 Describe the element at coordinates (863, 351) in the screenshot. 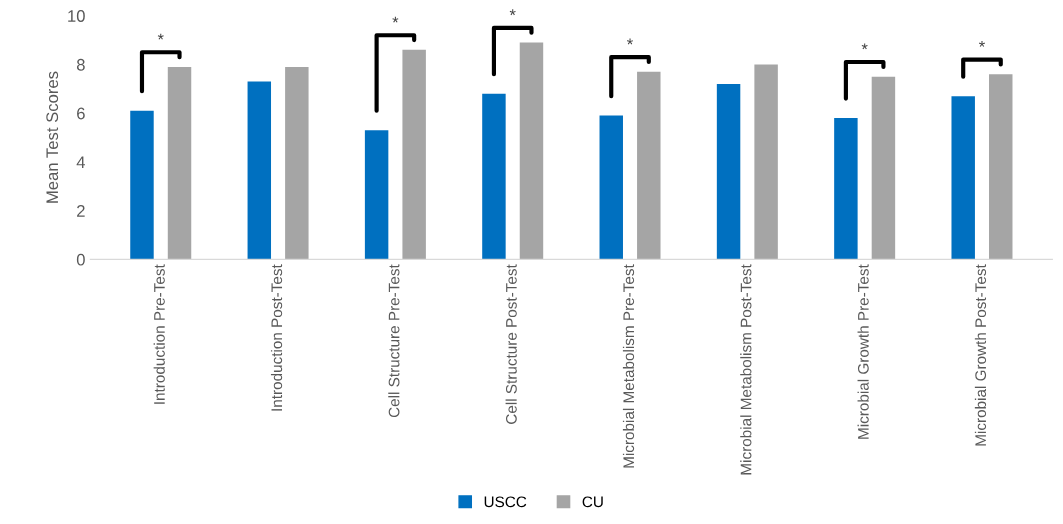

I see `x-tick-label: Microbial Growth Pre-Test` at that location.